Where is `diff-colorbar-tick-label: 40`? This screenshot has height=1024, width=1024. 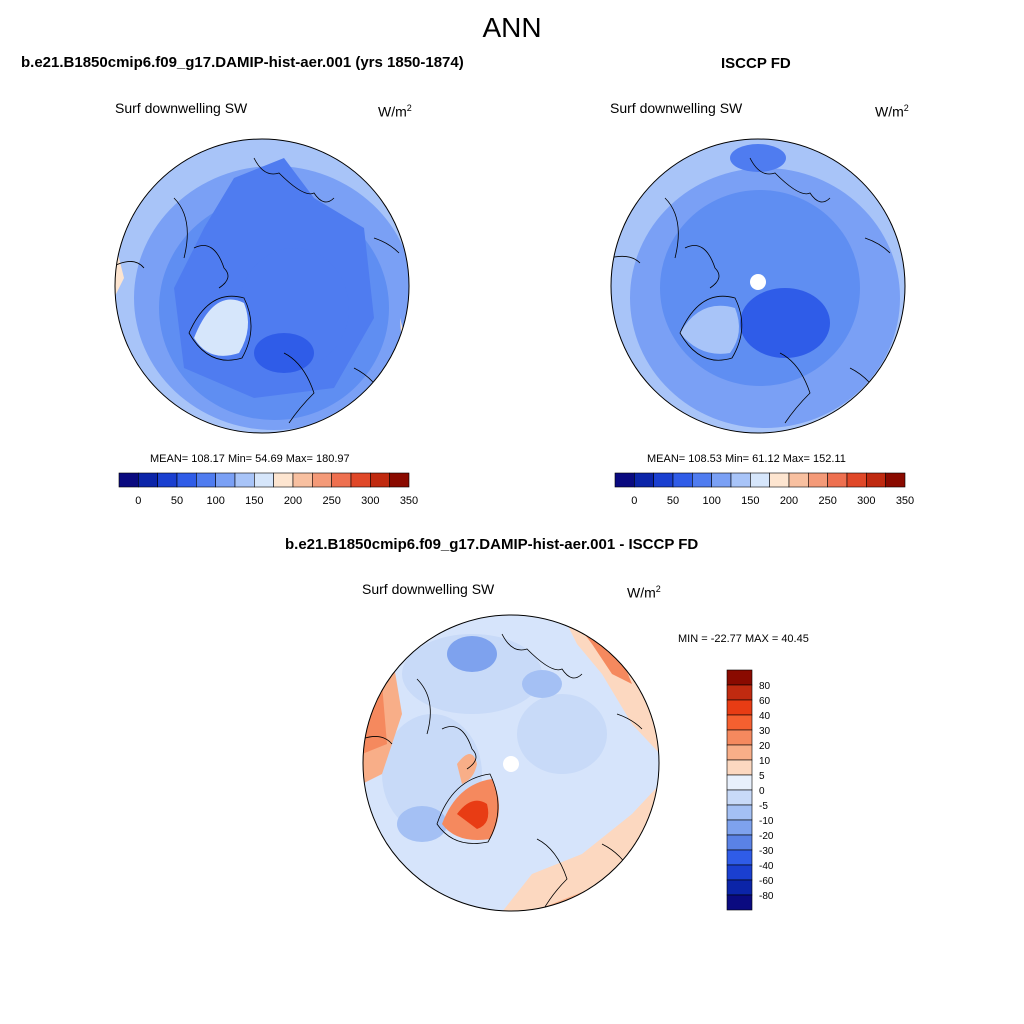 diff-colorbar-tick-label: 40 is located at coordinates (765, 716).